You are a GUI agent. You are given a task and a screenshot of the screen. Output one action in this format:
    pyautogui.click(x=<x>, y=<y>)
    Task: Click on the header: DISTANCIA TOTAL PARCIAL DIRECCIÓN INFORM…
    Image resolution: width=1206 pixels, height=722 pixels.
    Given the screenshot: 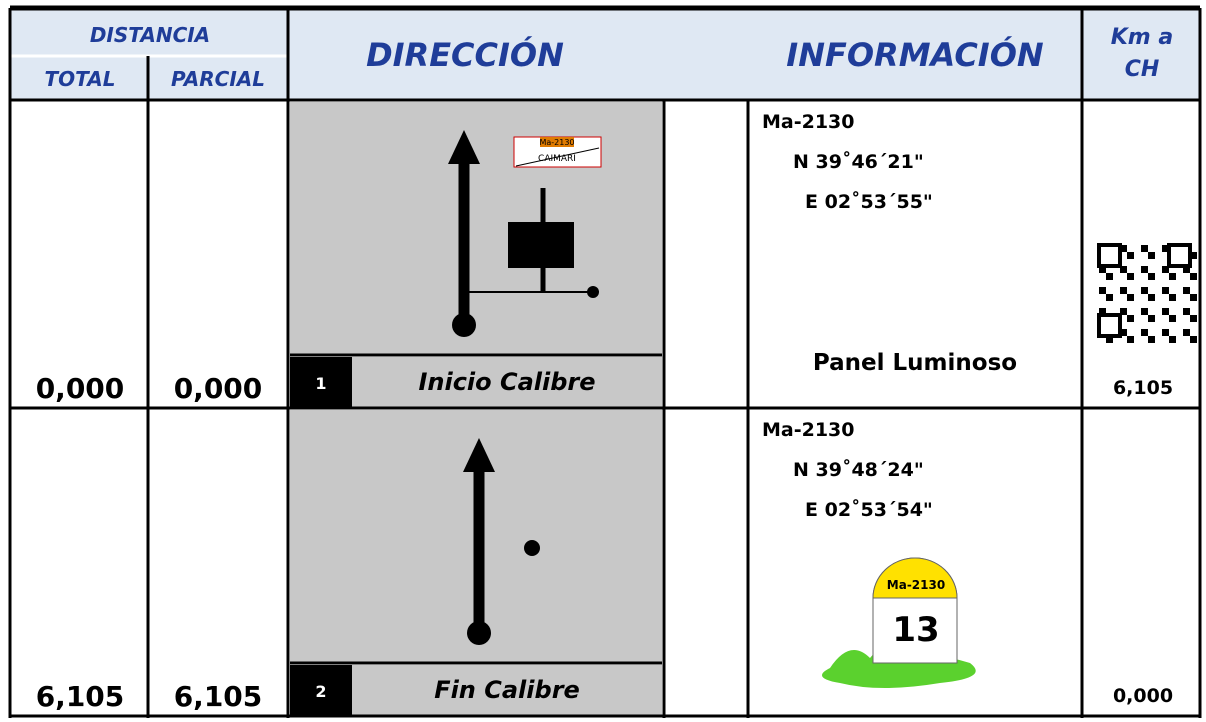 What is the action you would take?
    pyautogui.click(x=605, y=52)
    